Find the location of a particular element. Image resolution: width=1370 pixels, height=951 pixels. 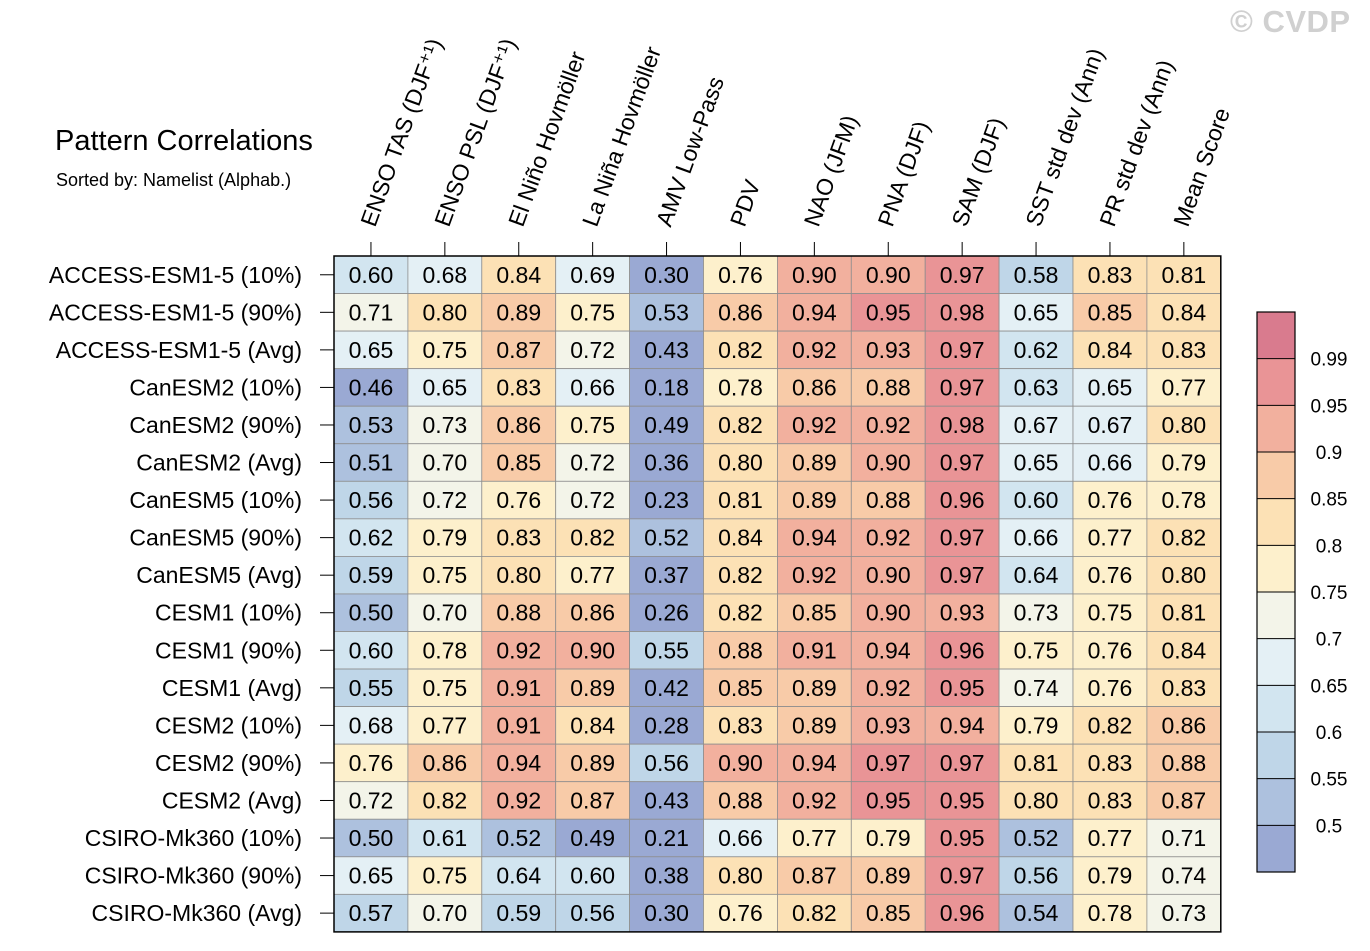

row-label: CanESM5 (90%) is located at coordinates (215, 538).